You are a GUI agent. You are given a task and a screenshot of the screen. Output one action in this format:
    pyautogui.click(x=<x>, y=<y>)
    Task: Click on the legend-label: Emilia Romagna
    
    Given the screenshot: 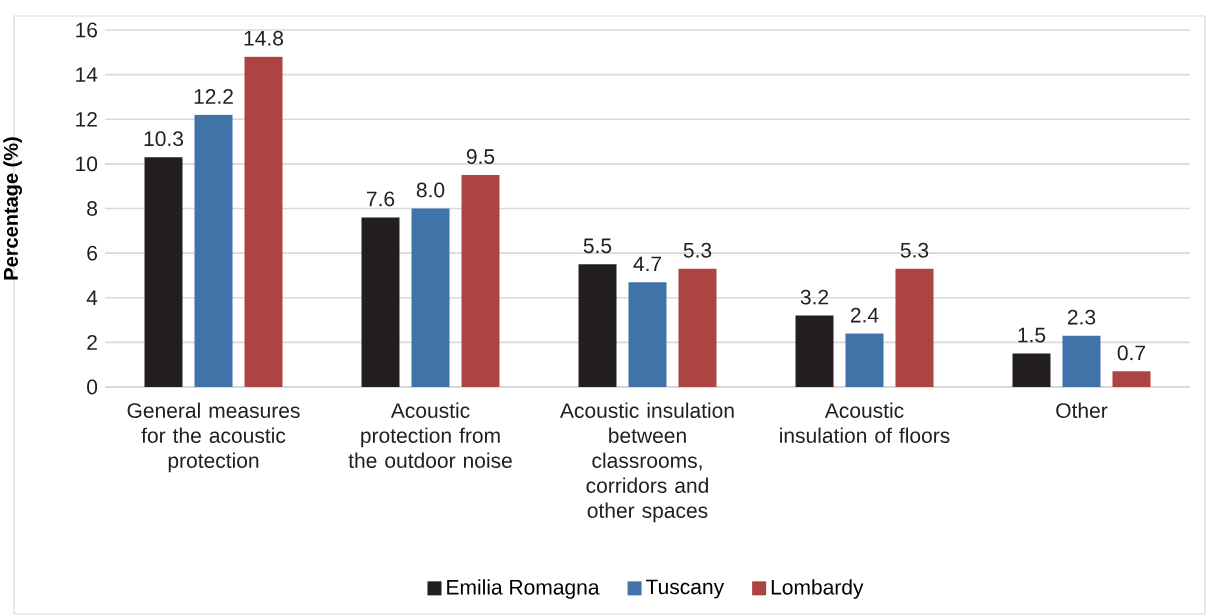 What is the action you would take?
    pyautogui.click(x=523, y=589)
    